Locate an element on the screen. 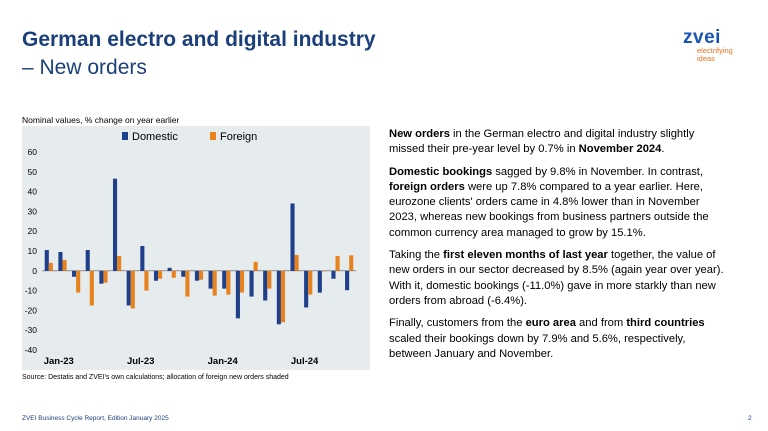  body-text: Taking the is located at coordinates (416, 255).